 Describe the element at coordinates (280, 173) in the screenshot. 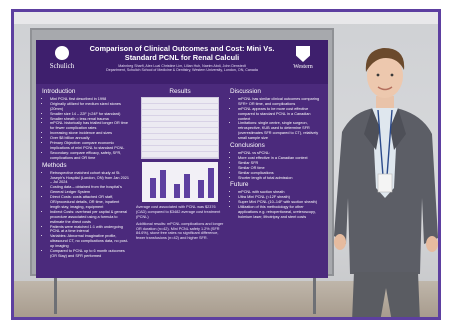

I see `list-item: Similar complications` at that location.